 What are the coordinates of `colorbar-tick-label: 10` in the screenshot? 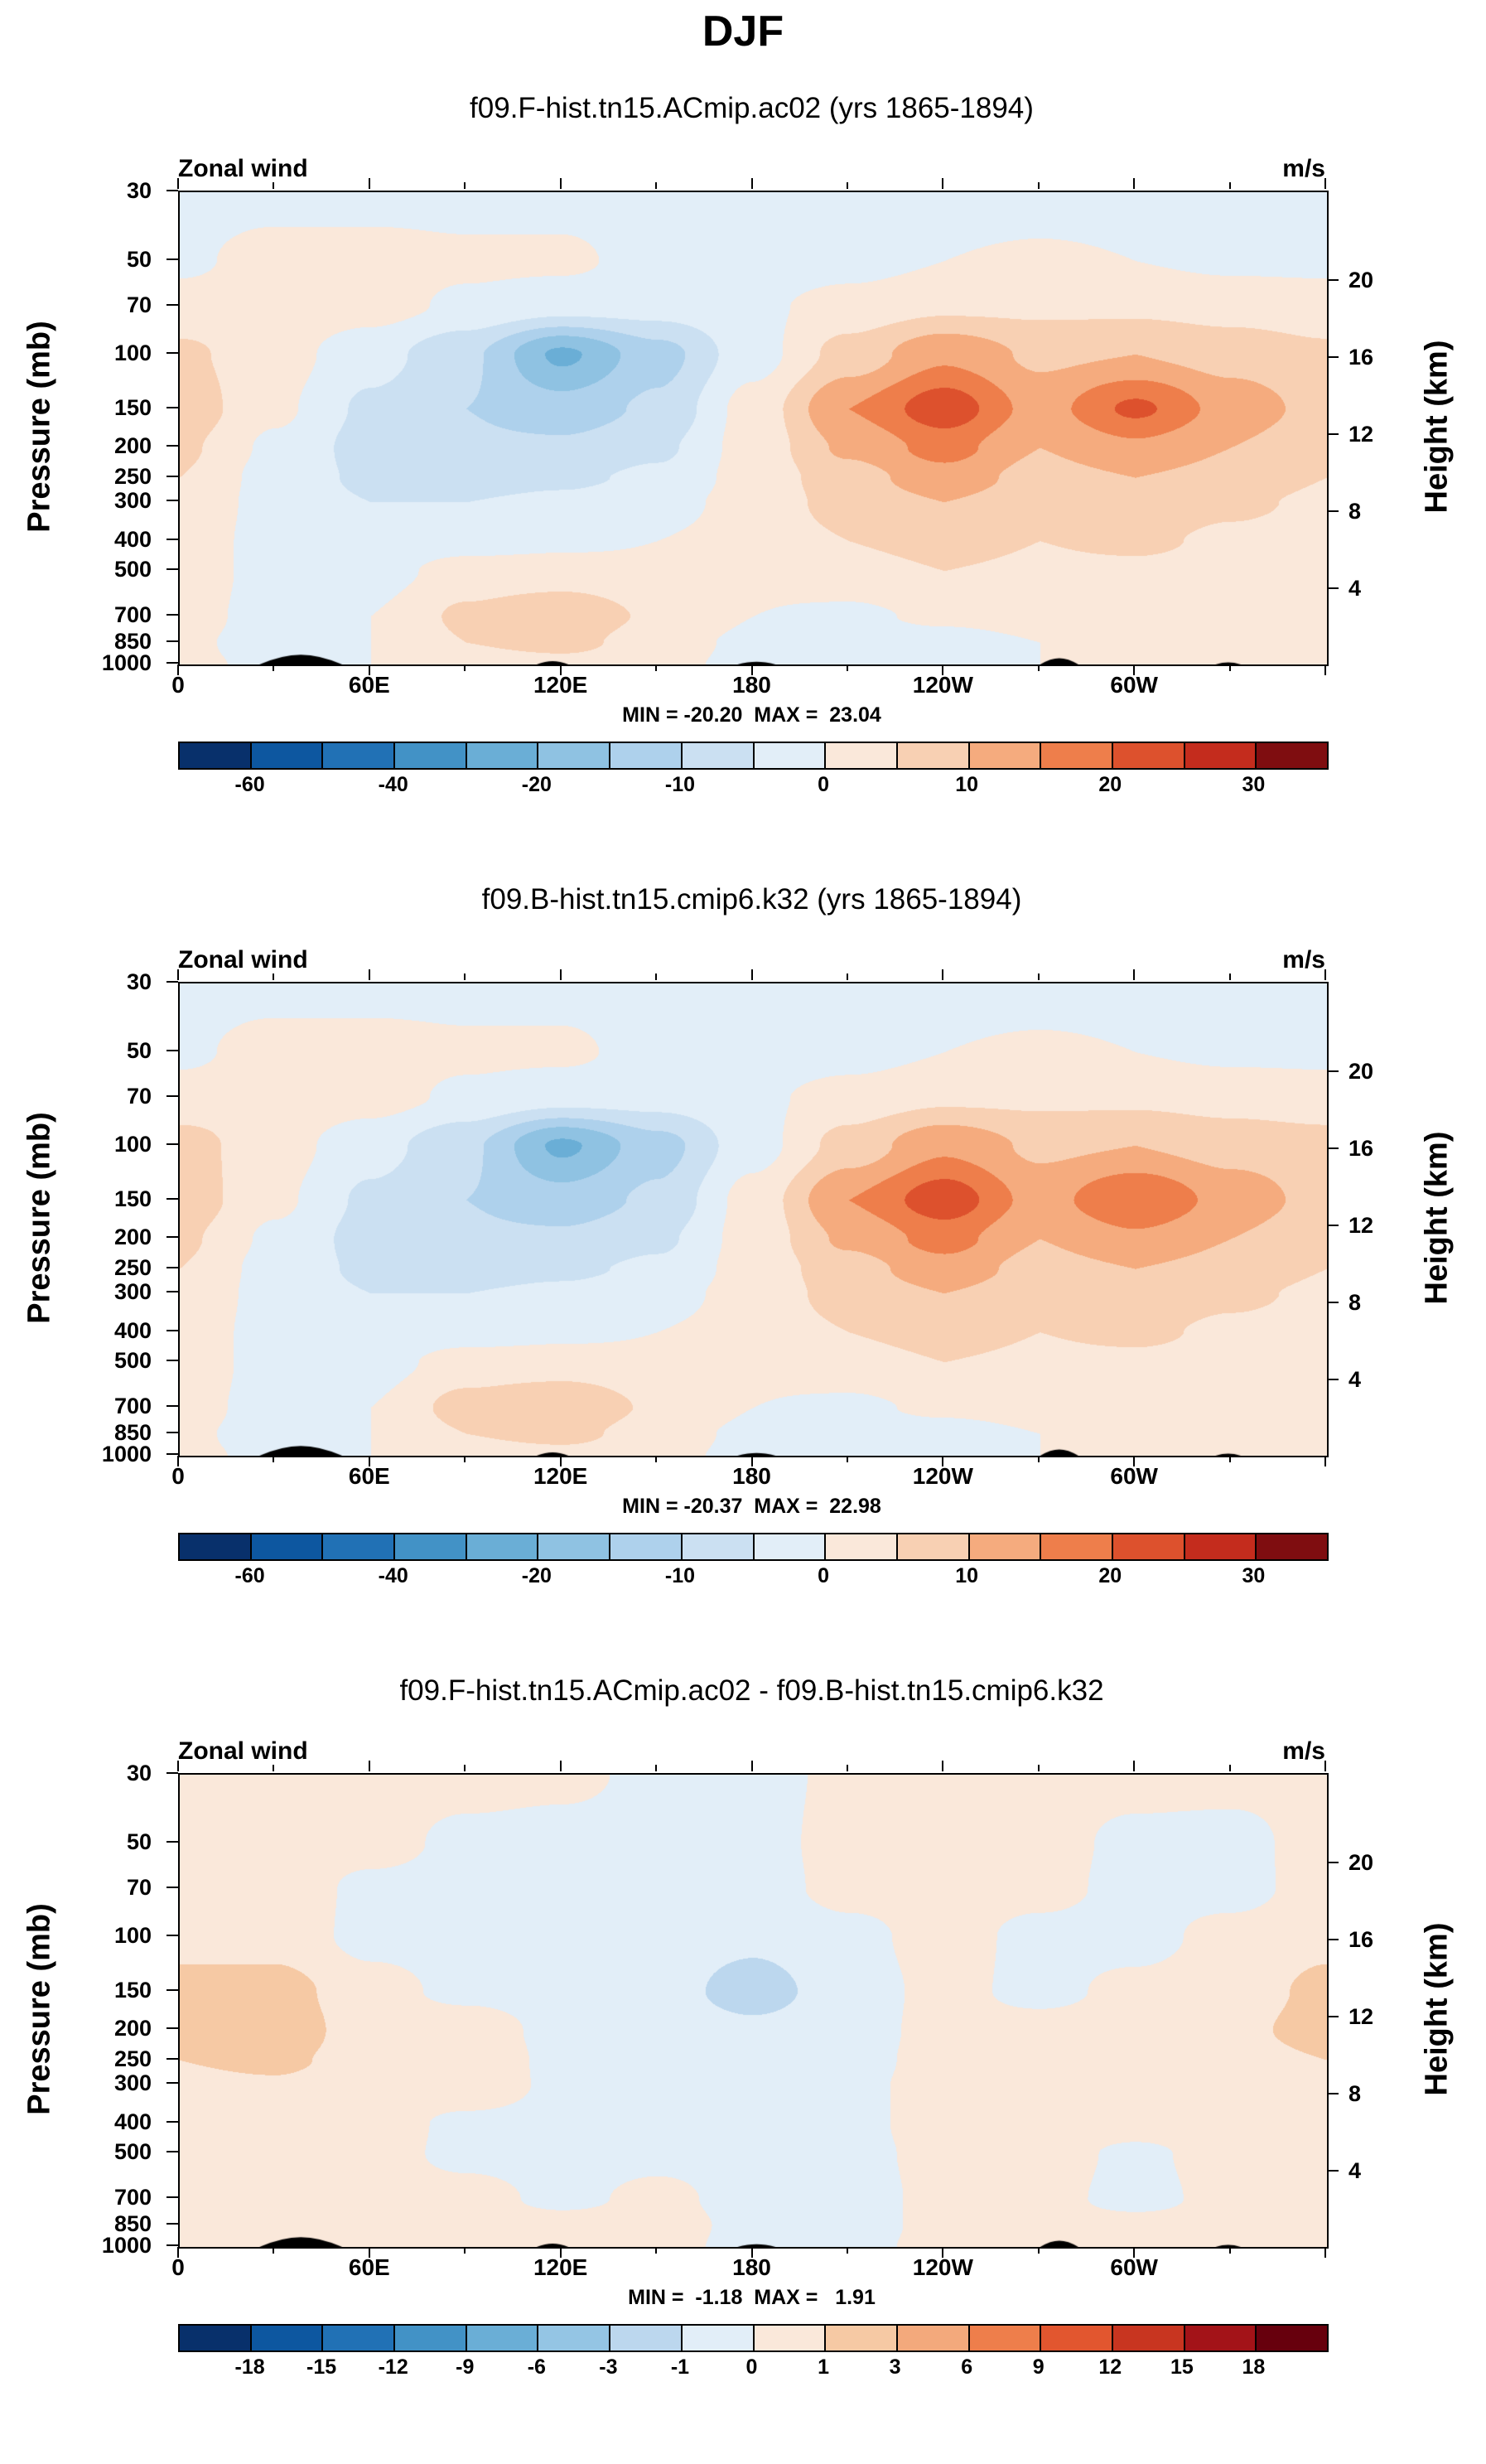 It's located at (967, 1575).